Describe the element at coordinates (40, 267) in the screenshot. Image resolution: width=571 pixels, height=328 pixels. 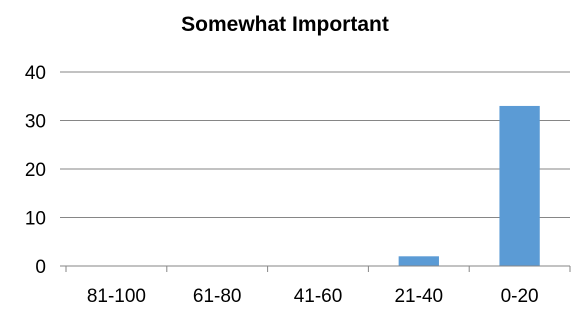
I see `y-tick-label: 0` at that location.